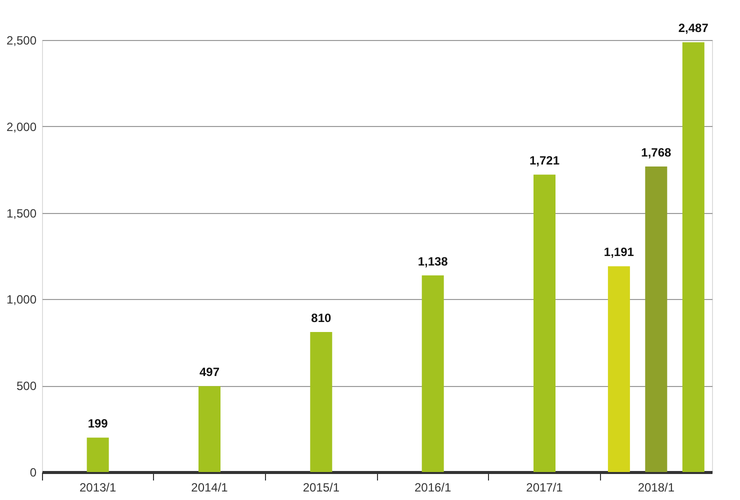 This screenshot has width=740, height=500. Describe the element at coordinates (321, 487) in the screenshot. I see `x-tick-label: 2015/1` at that location.